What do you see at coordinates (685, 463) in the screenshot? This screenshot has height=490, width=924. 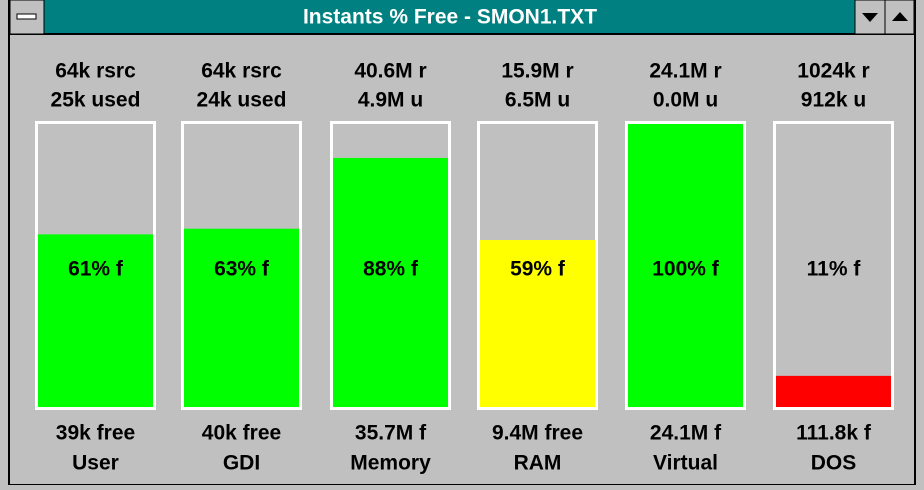 I see `gauge-name: Virtual` at bounding box center [685, 463].